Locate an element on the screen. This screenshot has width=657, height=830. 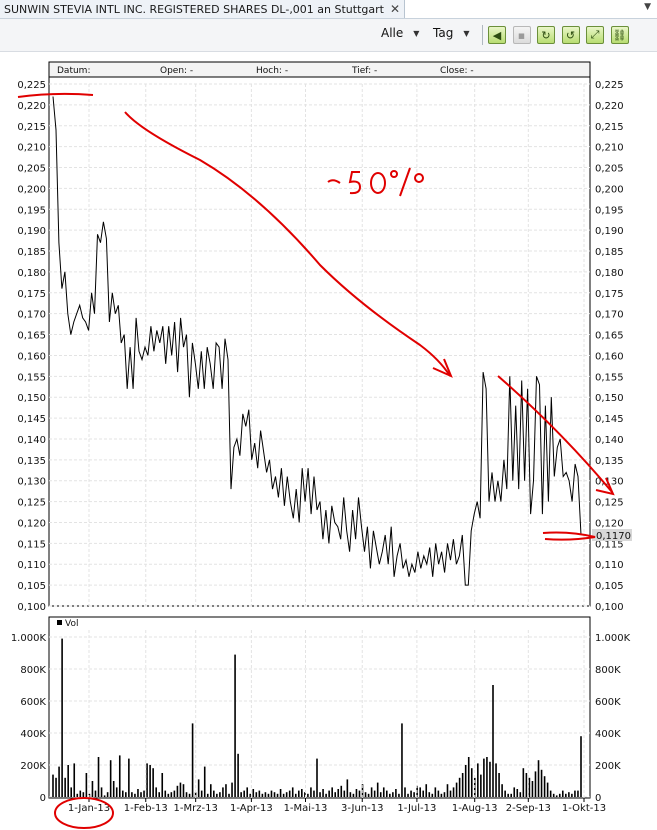
header-hoch: Hoch: - is located at coordinates (272, 71).